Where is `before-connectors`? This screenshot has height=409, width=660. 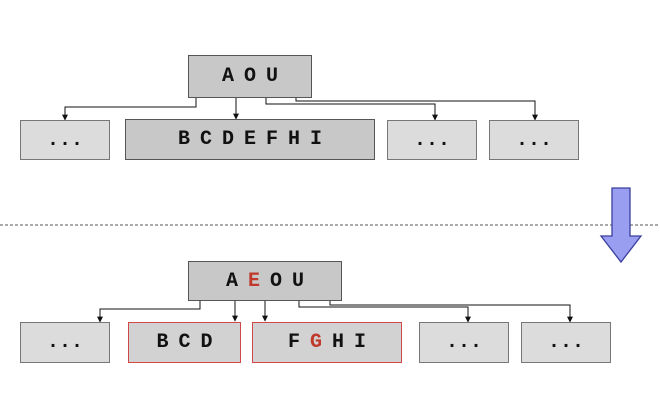
before-connectors is located at coordinates (300, 109).